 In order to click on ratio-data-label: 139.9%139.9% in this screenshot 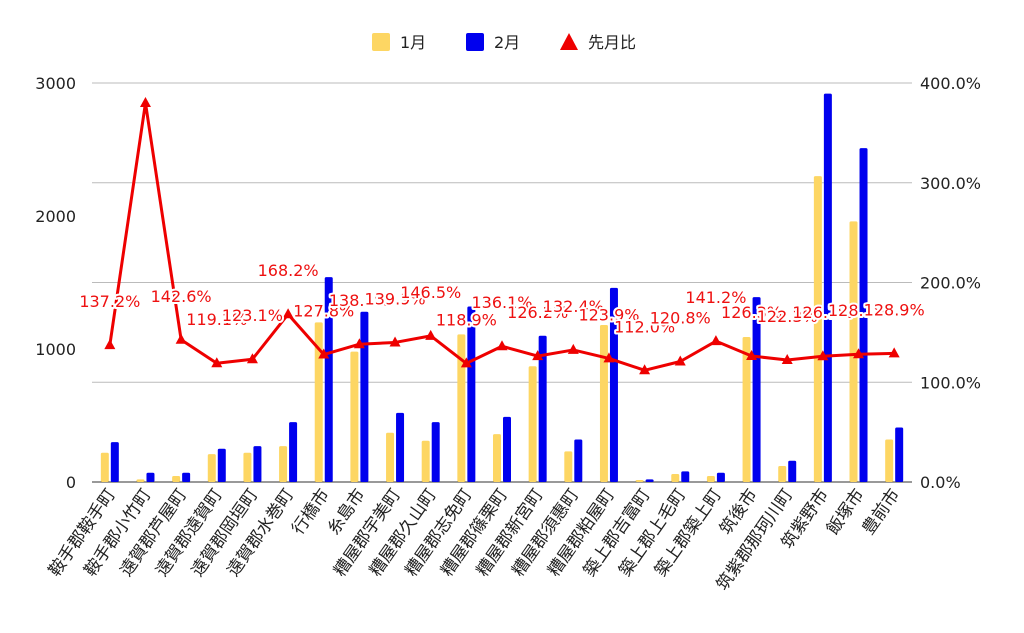, I will do `click(395, 298)`.